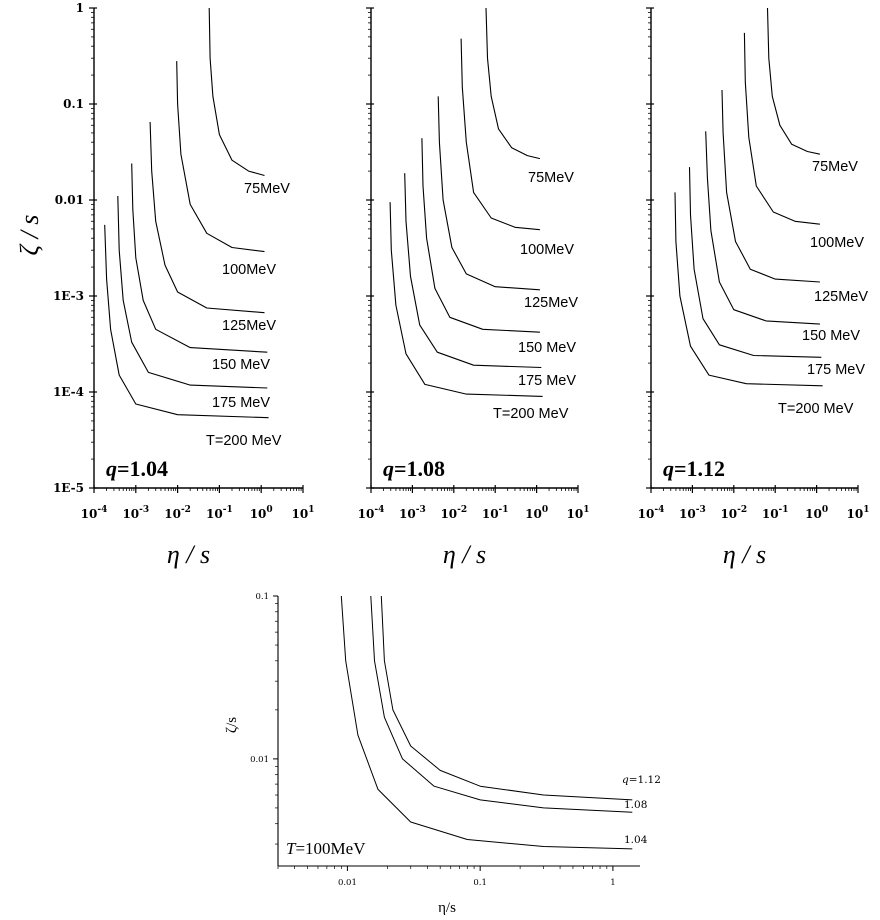  What do you see at coordinates (480, 883) in the screenshot?
I see `x-tick-label: 0.1` at bounding box center [480, 883].